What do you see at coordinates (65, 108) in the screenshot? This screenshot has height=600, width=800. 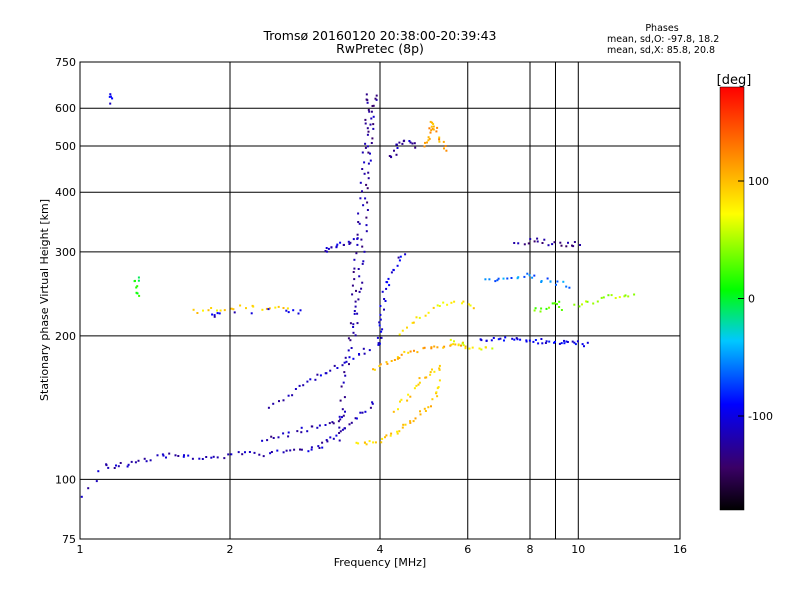 I see `y-tick-label: 600` at bounding box center [65, 108].